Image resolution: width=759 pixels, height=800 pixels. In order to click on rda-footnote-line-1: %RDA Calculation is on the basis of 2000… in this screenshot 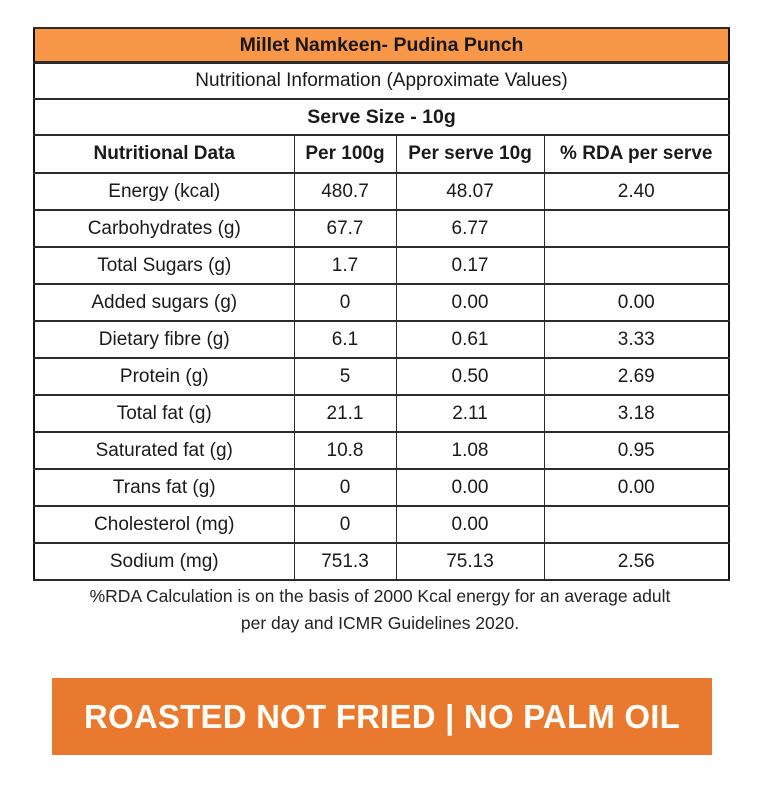, I will do `click(380, 596)`.